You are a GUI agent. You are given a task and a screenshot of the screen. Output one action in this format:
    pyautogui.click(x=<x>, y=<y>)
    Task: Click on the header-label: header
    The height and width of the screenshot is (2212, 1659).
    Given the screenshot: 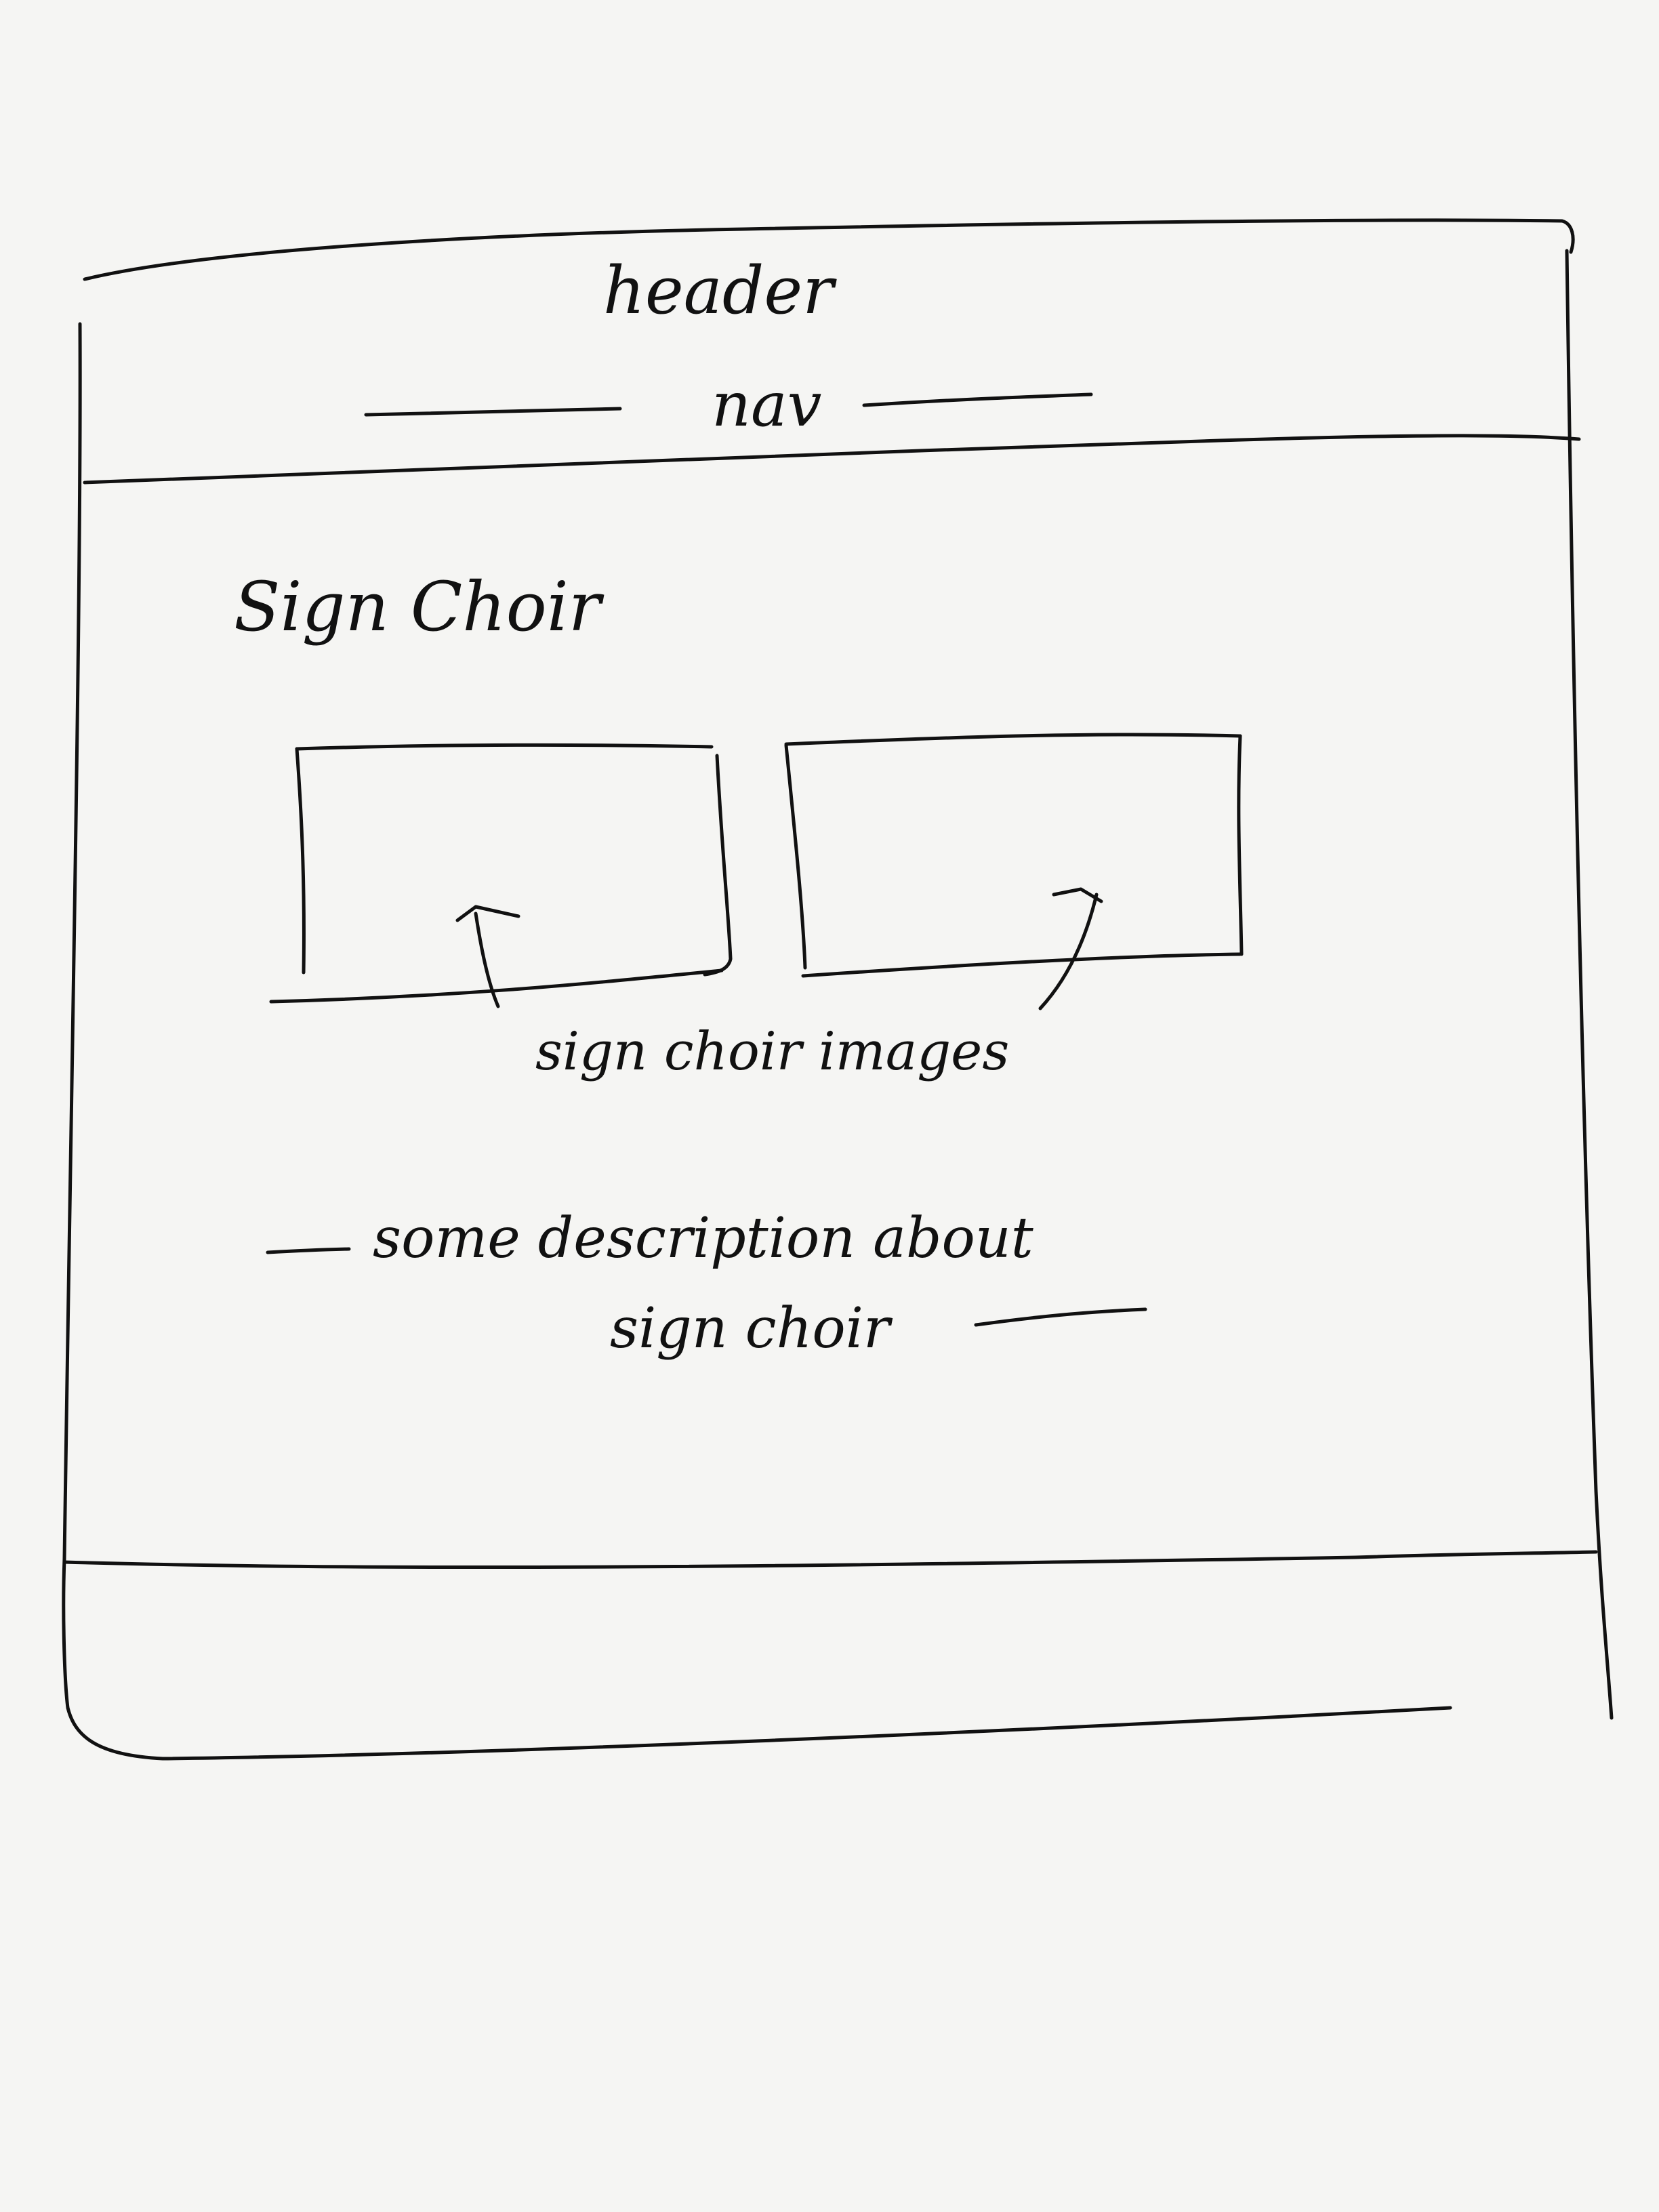 What is the action you would take?
    pyautogui.click(x=720, y=291)
    